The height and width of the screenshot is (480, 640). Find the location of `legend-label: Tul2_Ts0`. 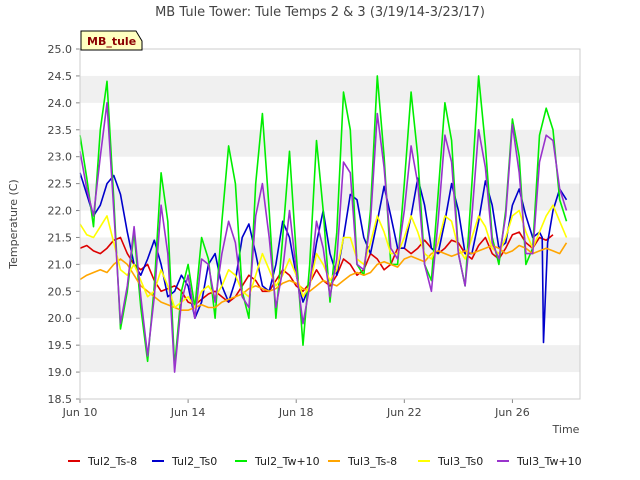

legend-label: Tul2_Ts0 is located at coordinates (194, 461).